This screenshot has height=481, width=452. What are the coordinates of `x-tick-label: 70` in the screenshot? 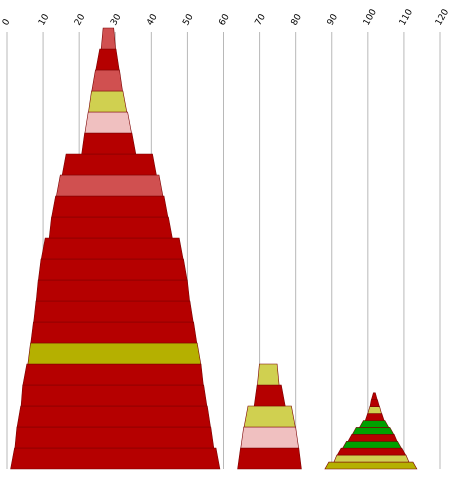 It's located at (261, 19).